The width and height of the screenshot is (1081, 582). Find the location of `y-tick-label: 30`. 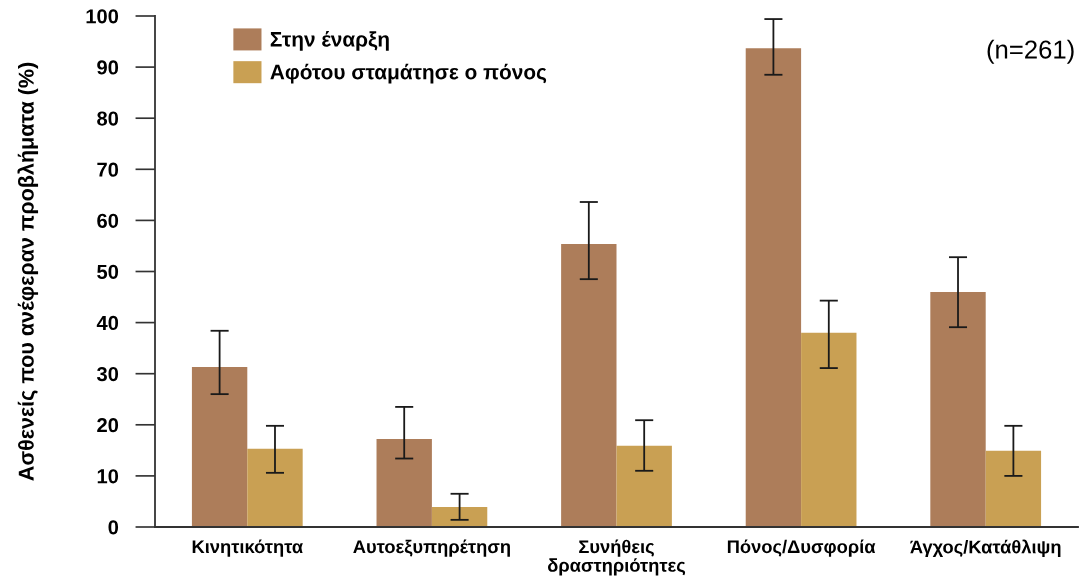

y-tick-label: 30 is located at coordinates (107, 374).